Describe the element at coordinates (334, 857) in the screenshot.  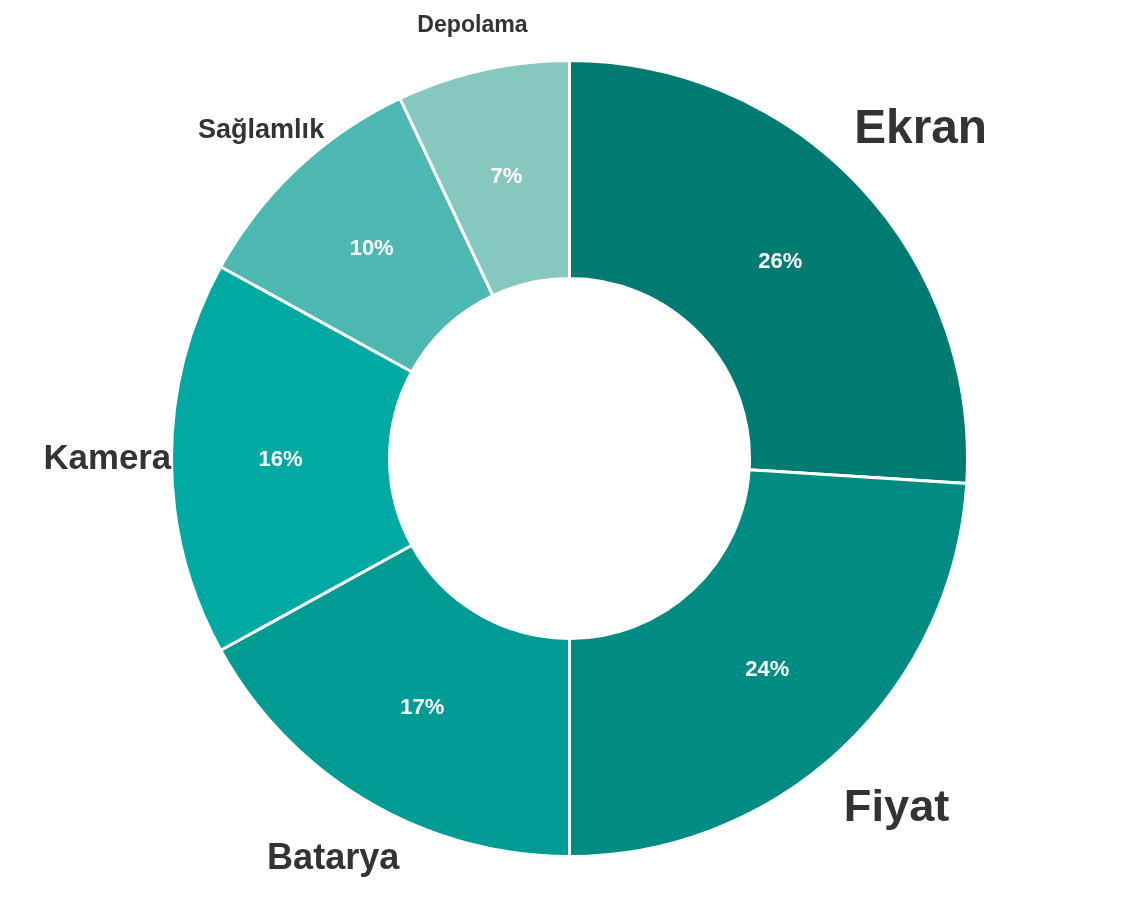
I see `slice-label: Batarya` at that location.